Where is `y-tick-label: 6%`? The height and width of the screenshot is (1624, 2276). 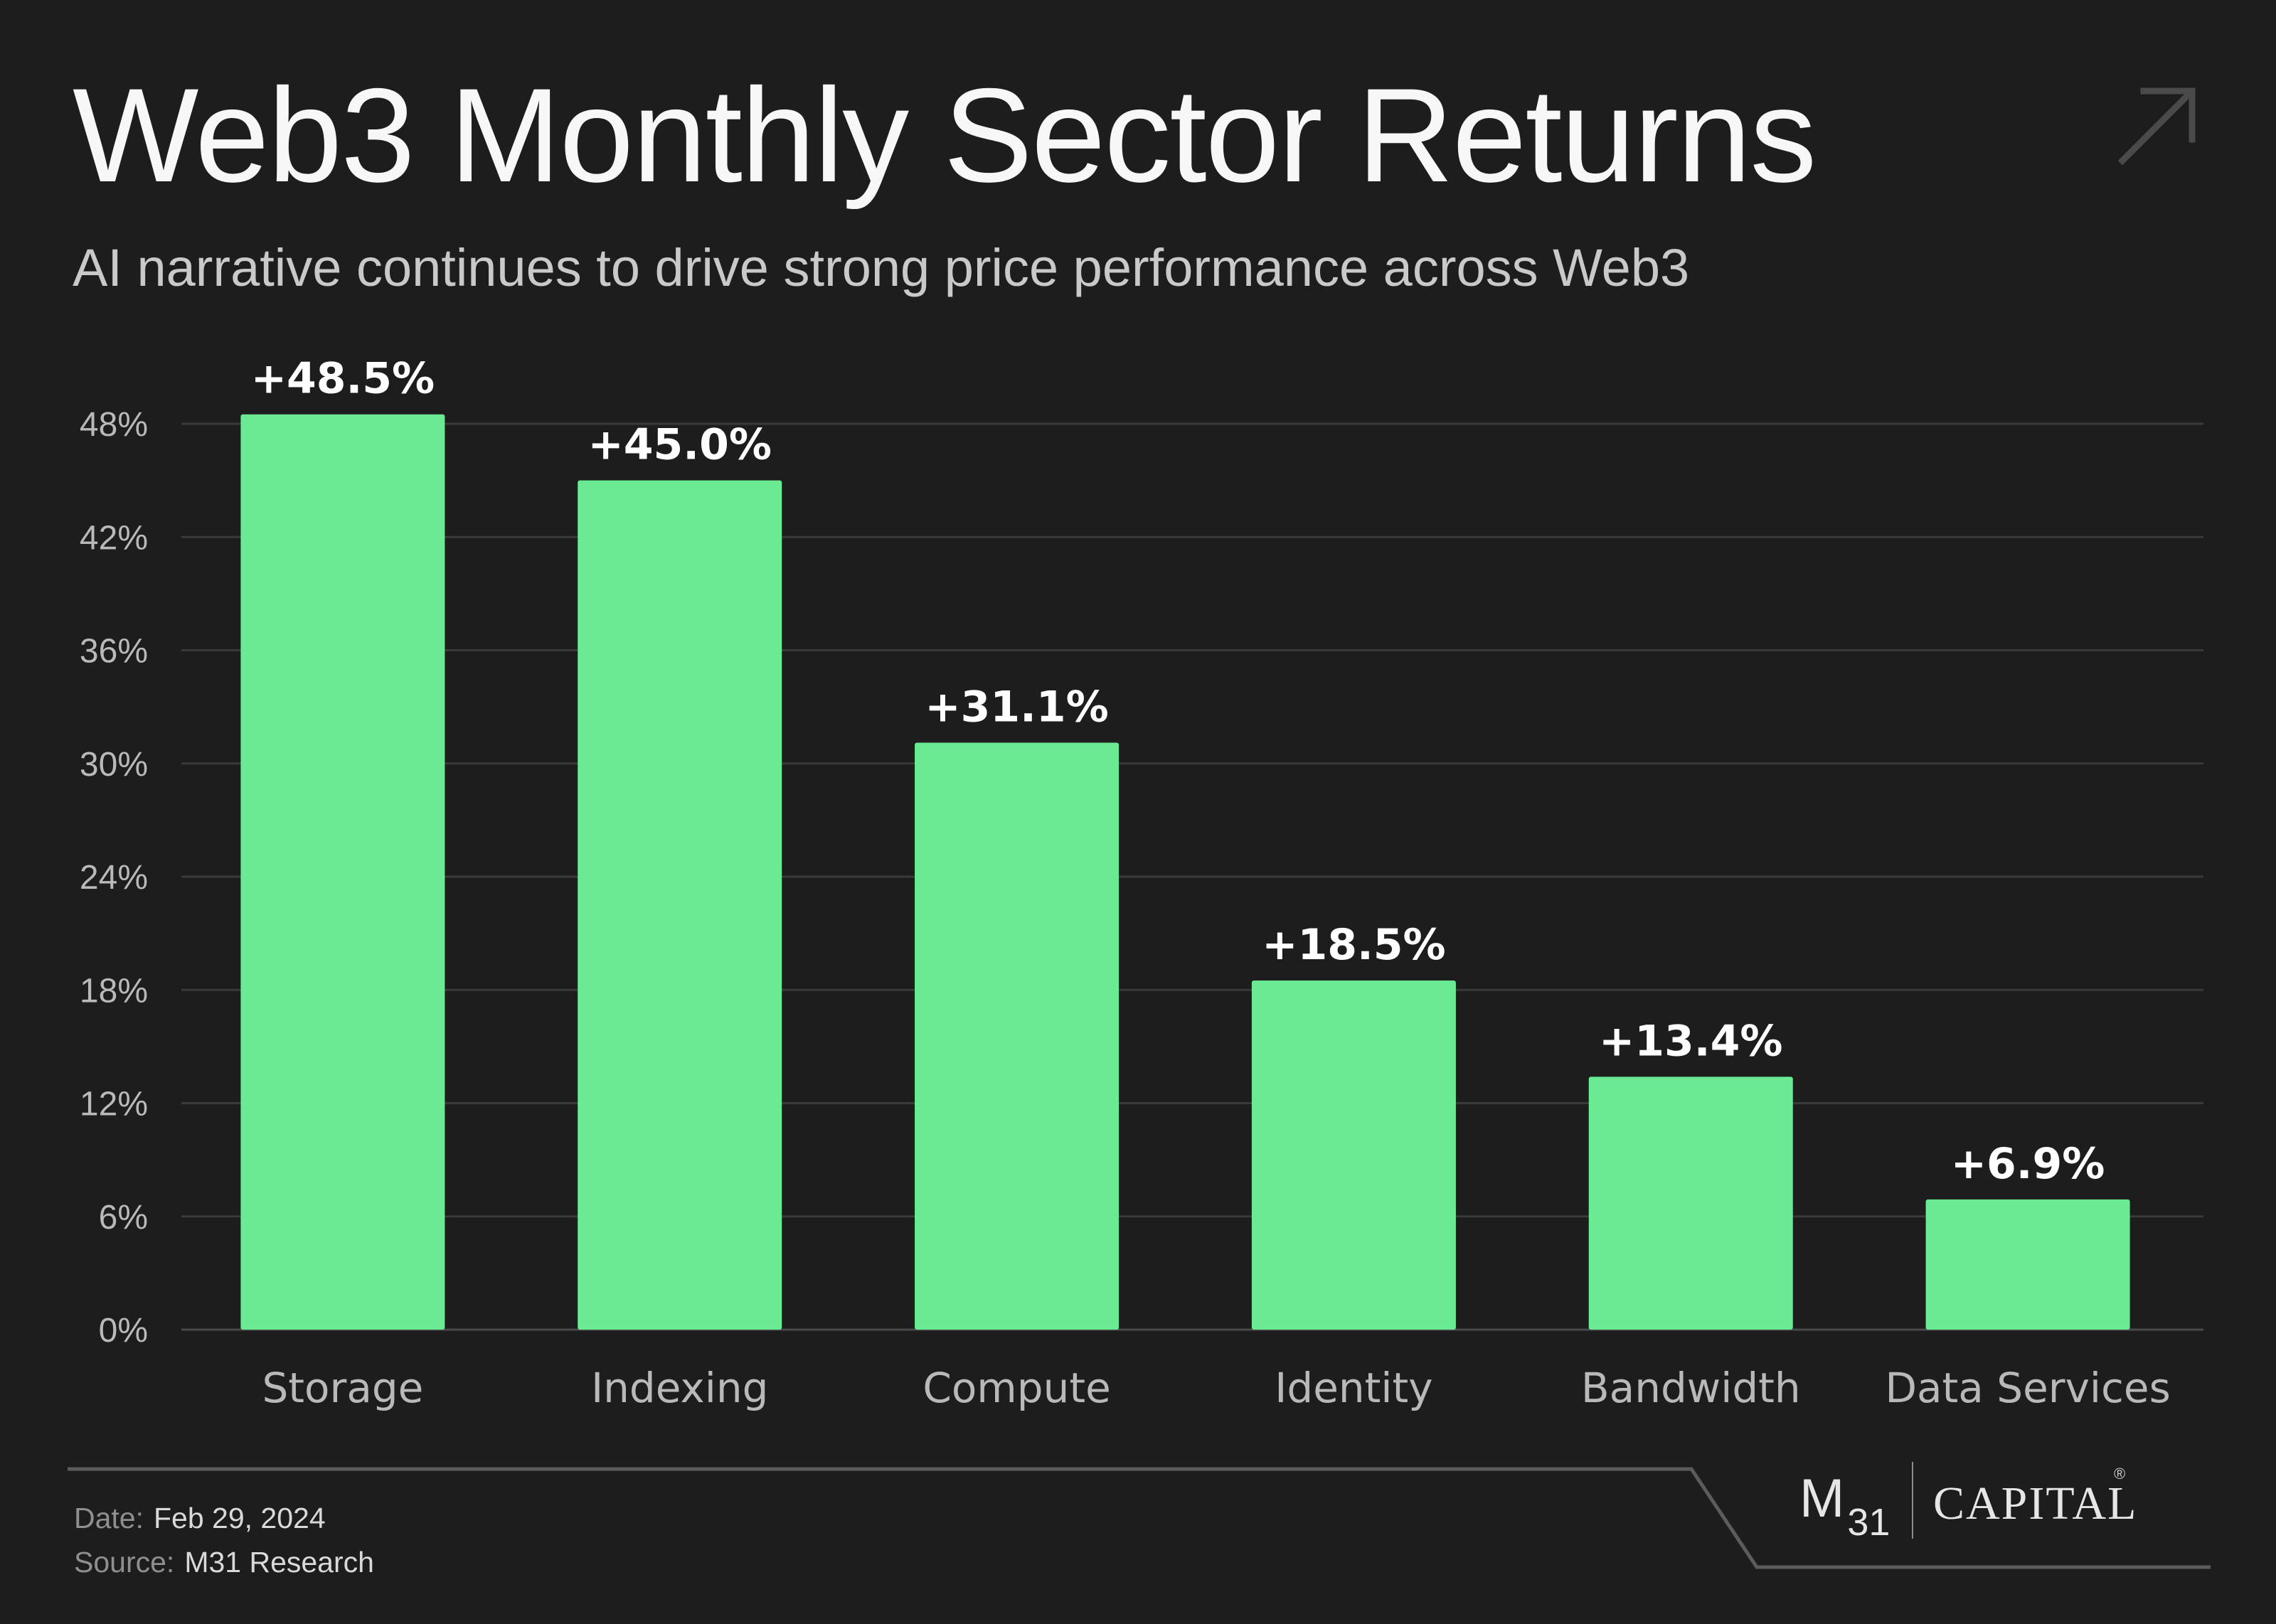 y-tick-label: 6% is located at coordinates (124, 1217).